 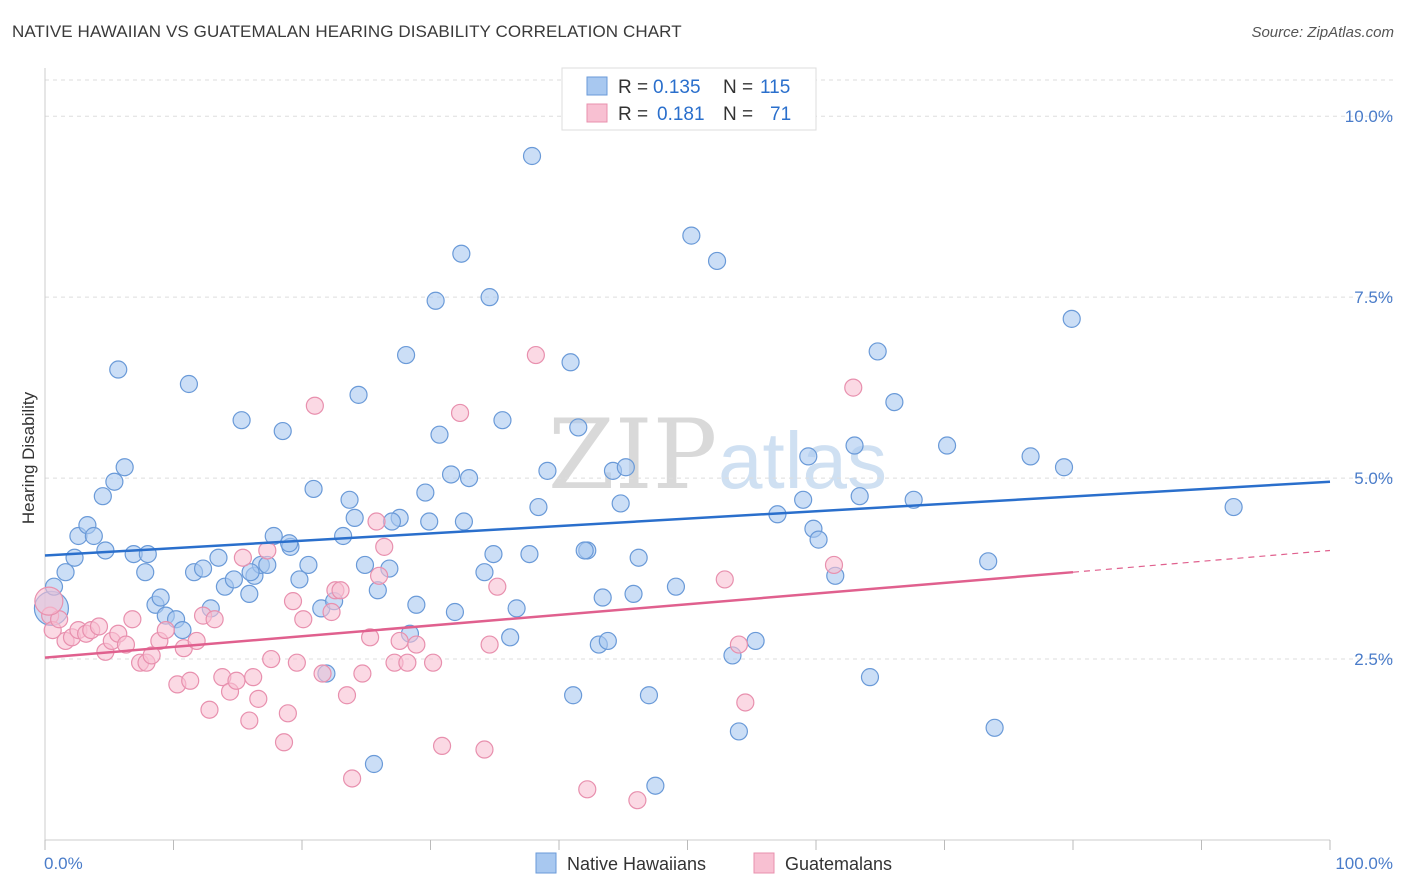 I want to click on y-tick-label: 7.5%, so click(x=1373, y=297).